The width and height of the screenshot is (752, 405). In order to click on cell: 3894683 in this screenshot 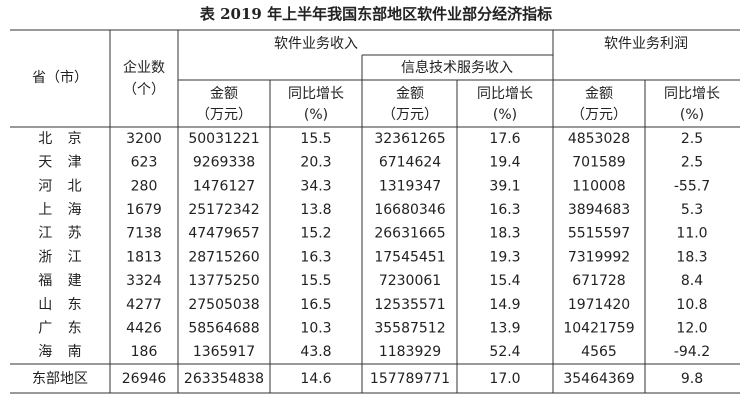, I will do `click(599, 210)`.